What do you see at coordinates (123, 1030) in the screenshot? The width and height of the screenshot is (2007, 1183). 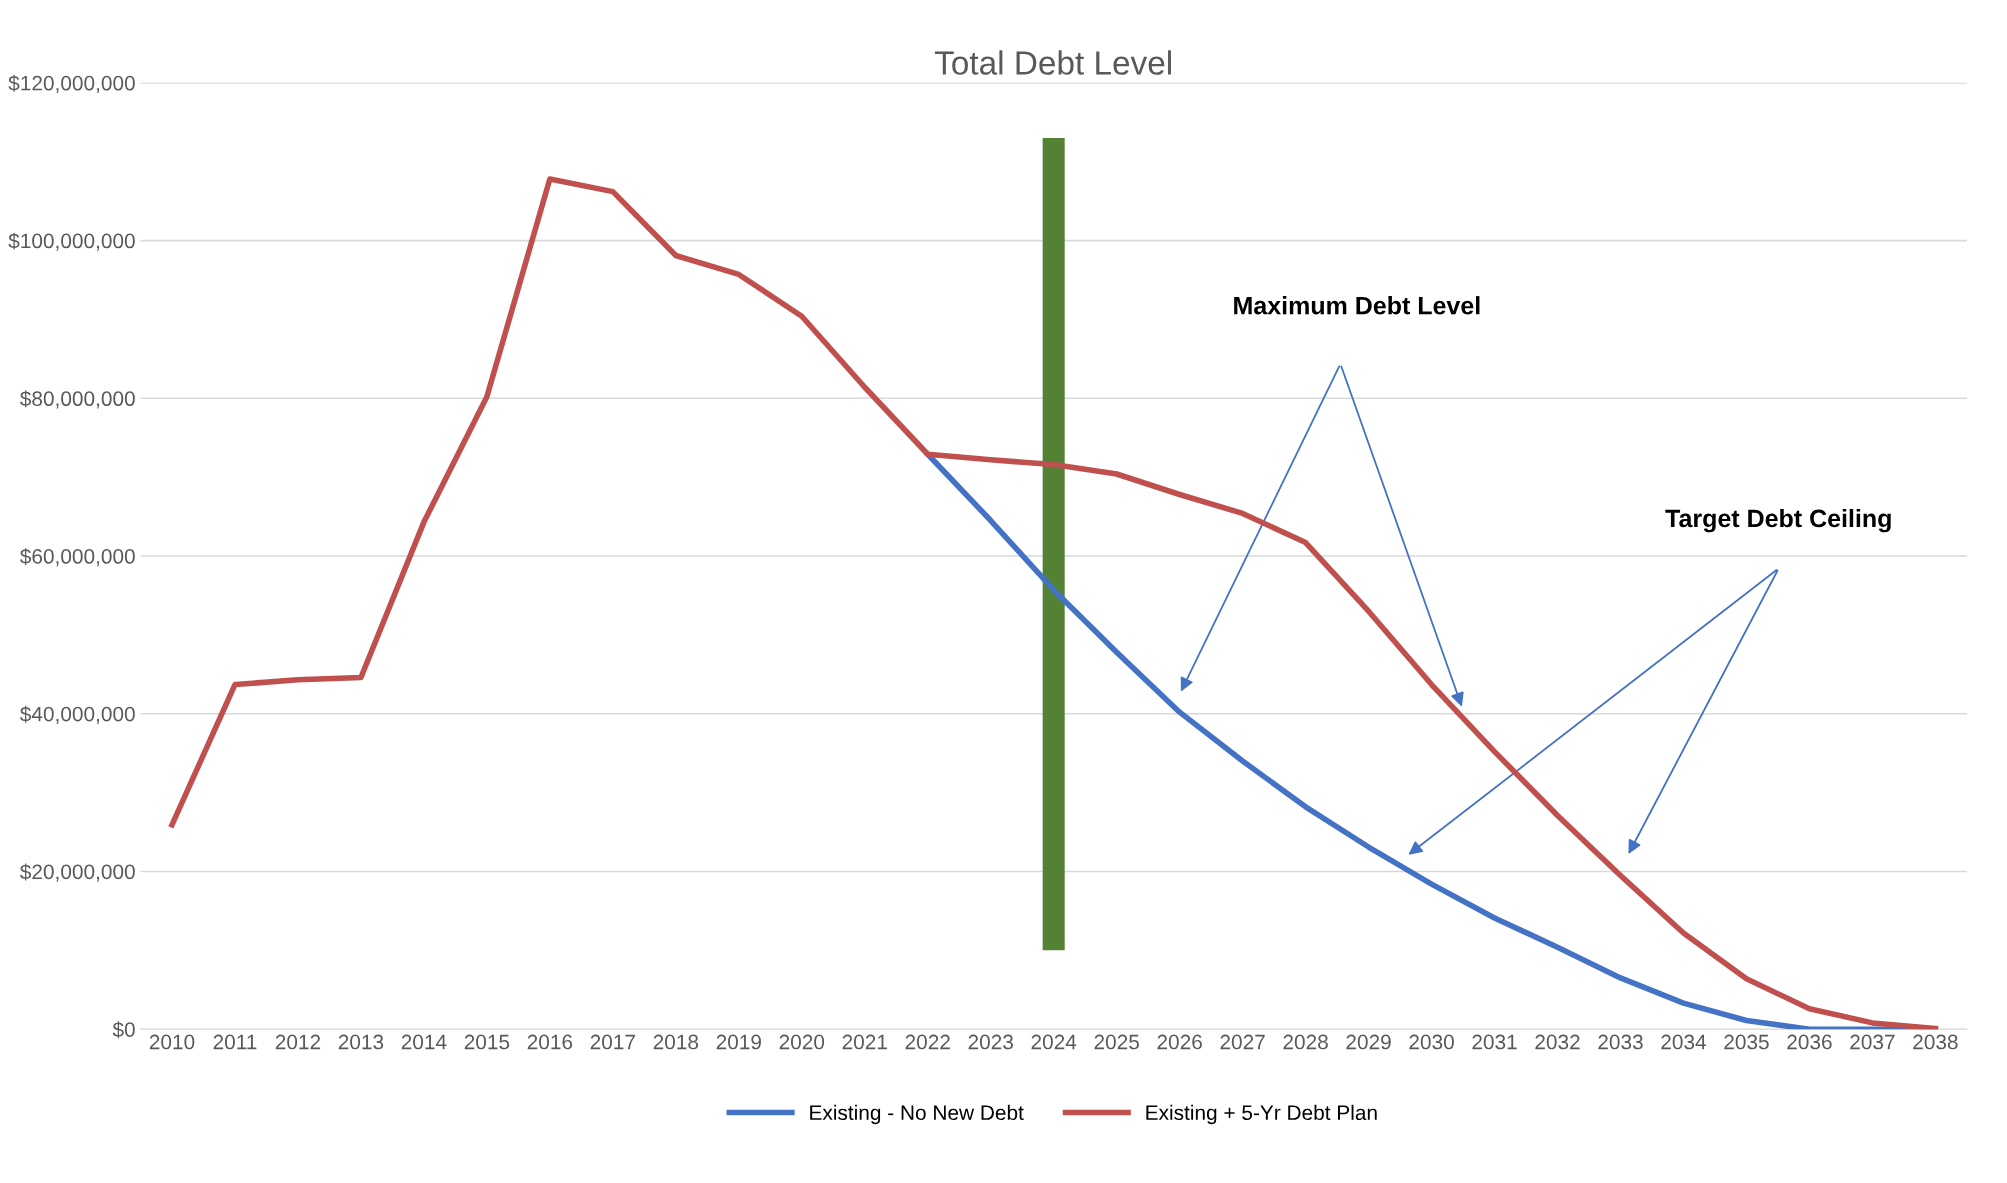 I see `y-tick-label: $0` at bounding box center [123, 1030].